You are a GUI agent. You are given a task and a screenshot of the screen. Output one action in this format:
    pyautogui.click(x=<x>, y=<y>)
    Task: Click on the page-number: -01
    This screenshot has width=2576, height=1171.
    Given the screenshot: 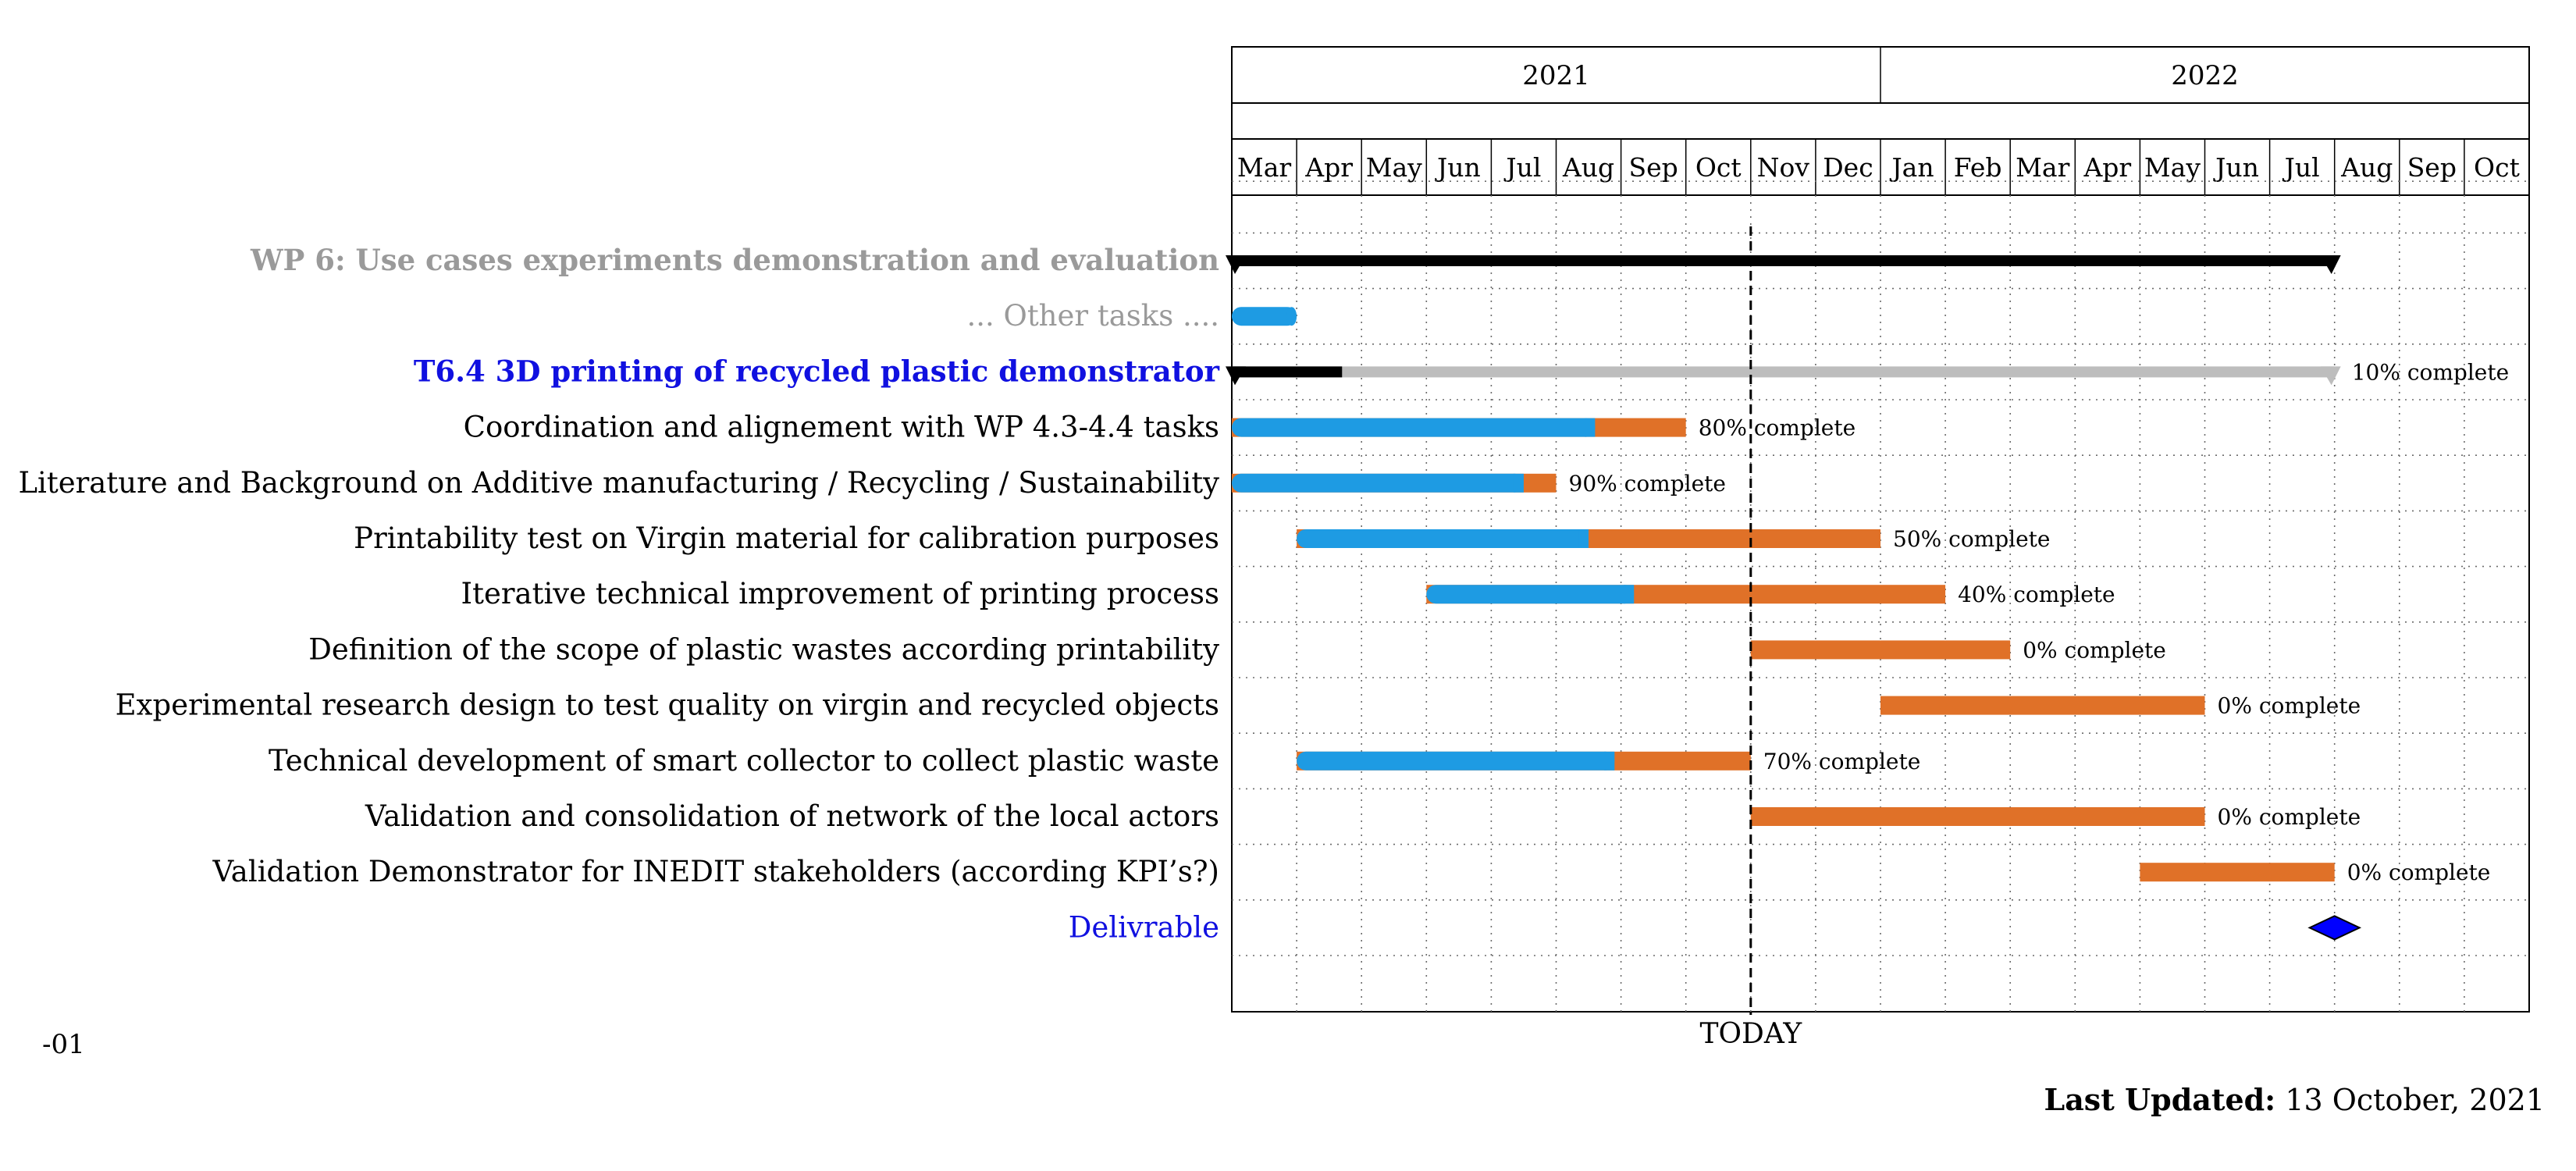 What is the action you would take?
    pyautogui.click(x=63, y=1044)
    